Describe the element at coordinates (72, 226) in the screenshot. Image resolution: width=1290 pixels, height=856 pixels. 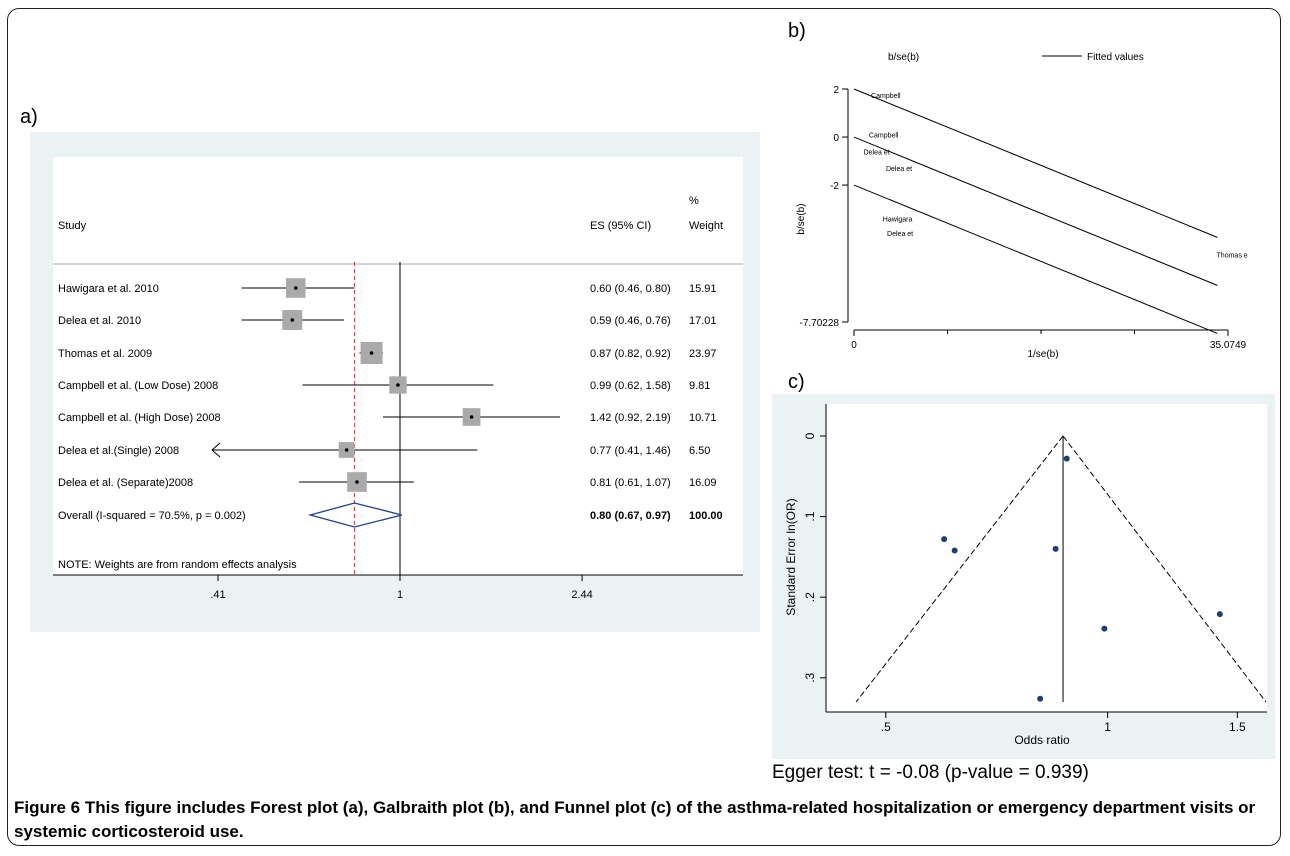
I see `forest-header-study: Study` at that location.